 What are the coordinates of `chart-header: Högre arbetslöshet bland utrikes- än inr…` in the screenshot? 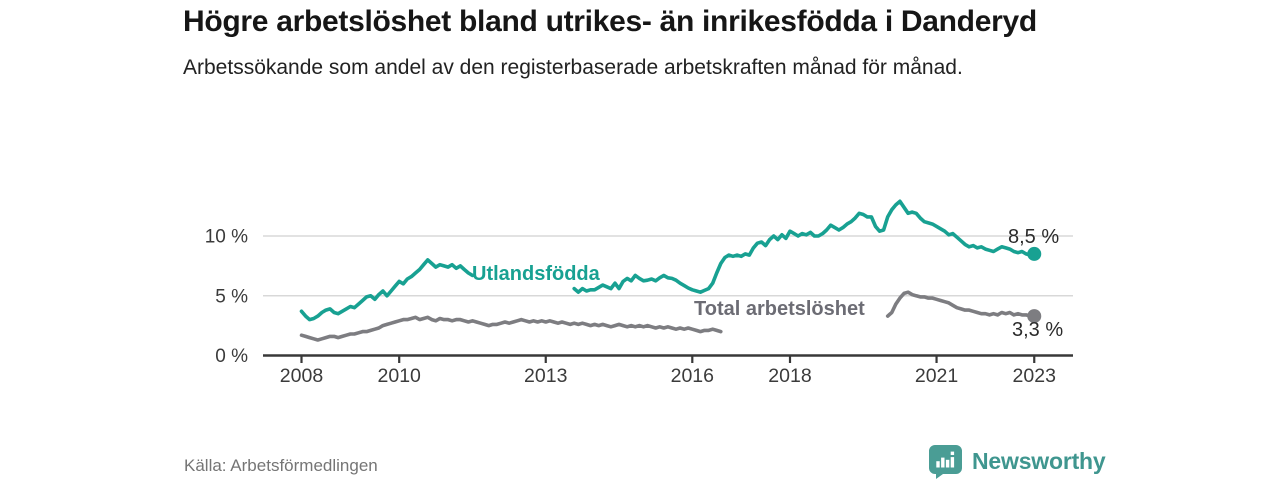 It's located at (610, 43).